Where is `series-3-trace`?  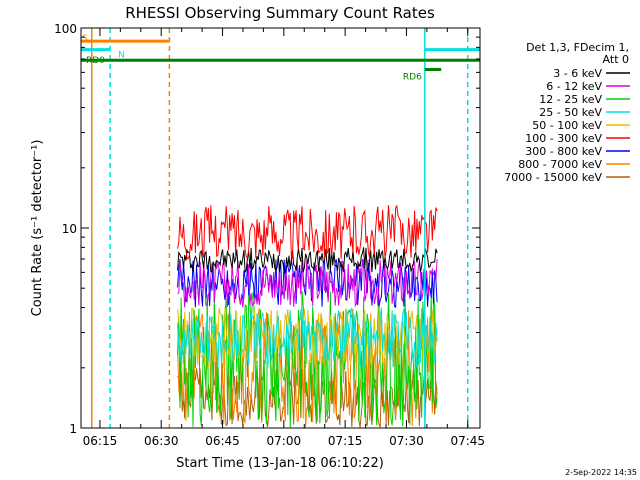 series-3-trace is located at coordinates (307, 358).